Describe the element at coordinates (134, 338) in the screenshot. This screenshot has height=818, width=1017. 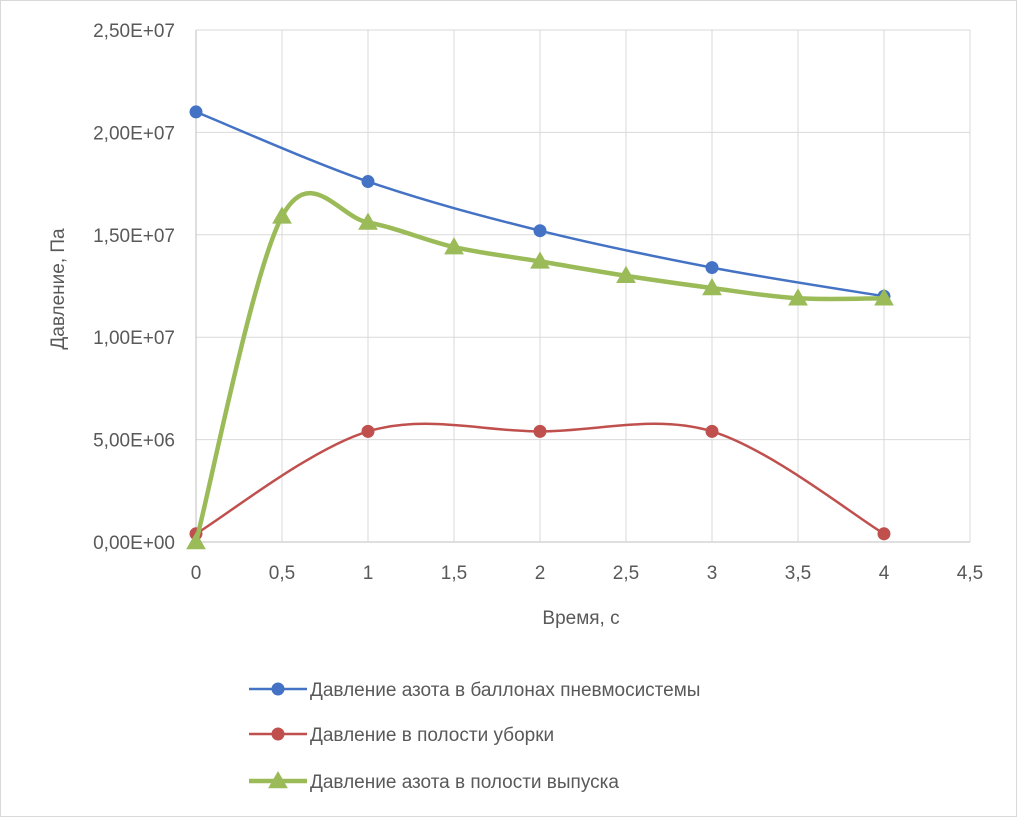
I see `y-tick-label: 1,00E+07` at that location.